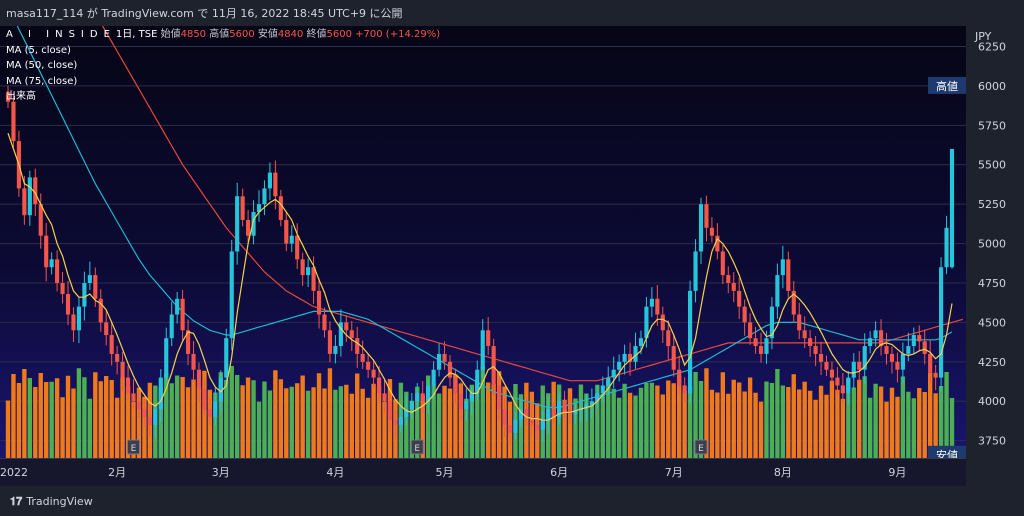 This screenshot has height=516, width=1024. What do you see at coordinates (42, 65) in the screenshot?
I see `legend-ma50: MA (50, close)` at bounding box center [42, 65].